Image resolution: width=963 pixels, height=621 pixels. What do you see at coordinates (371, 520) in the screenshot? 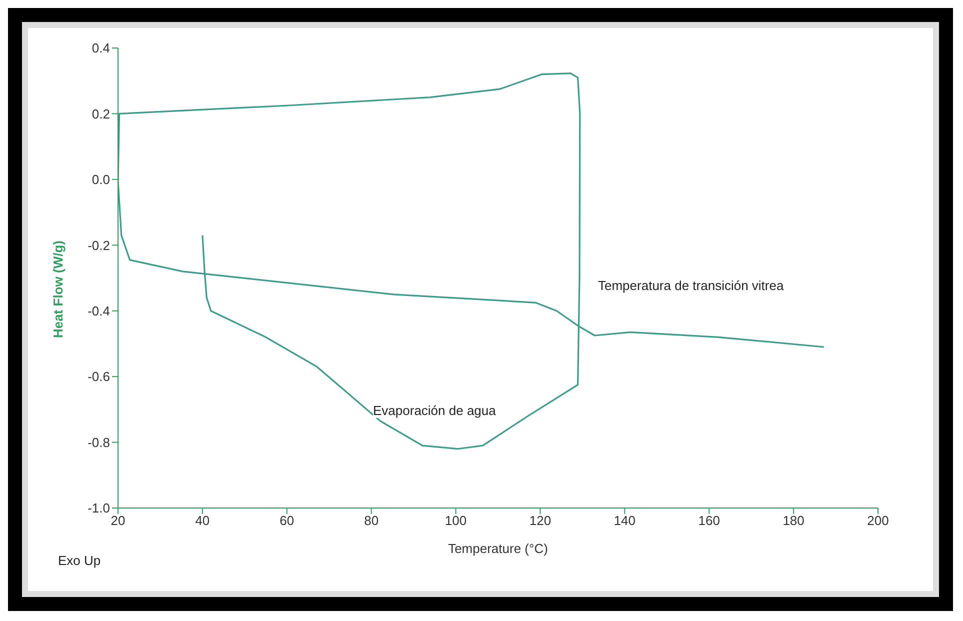
I see `x-tick-label: 80` at bounding box center [371, 520].